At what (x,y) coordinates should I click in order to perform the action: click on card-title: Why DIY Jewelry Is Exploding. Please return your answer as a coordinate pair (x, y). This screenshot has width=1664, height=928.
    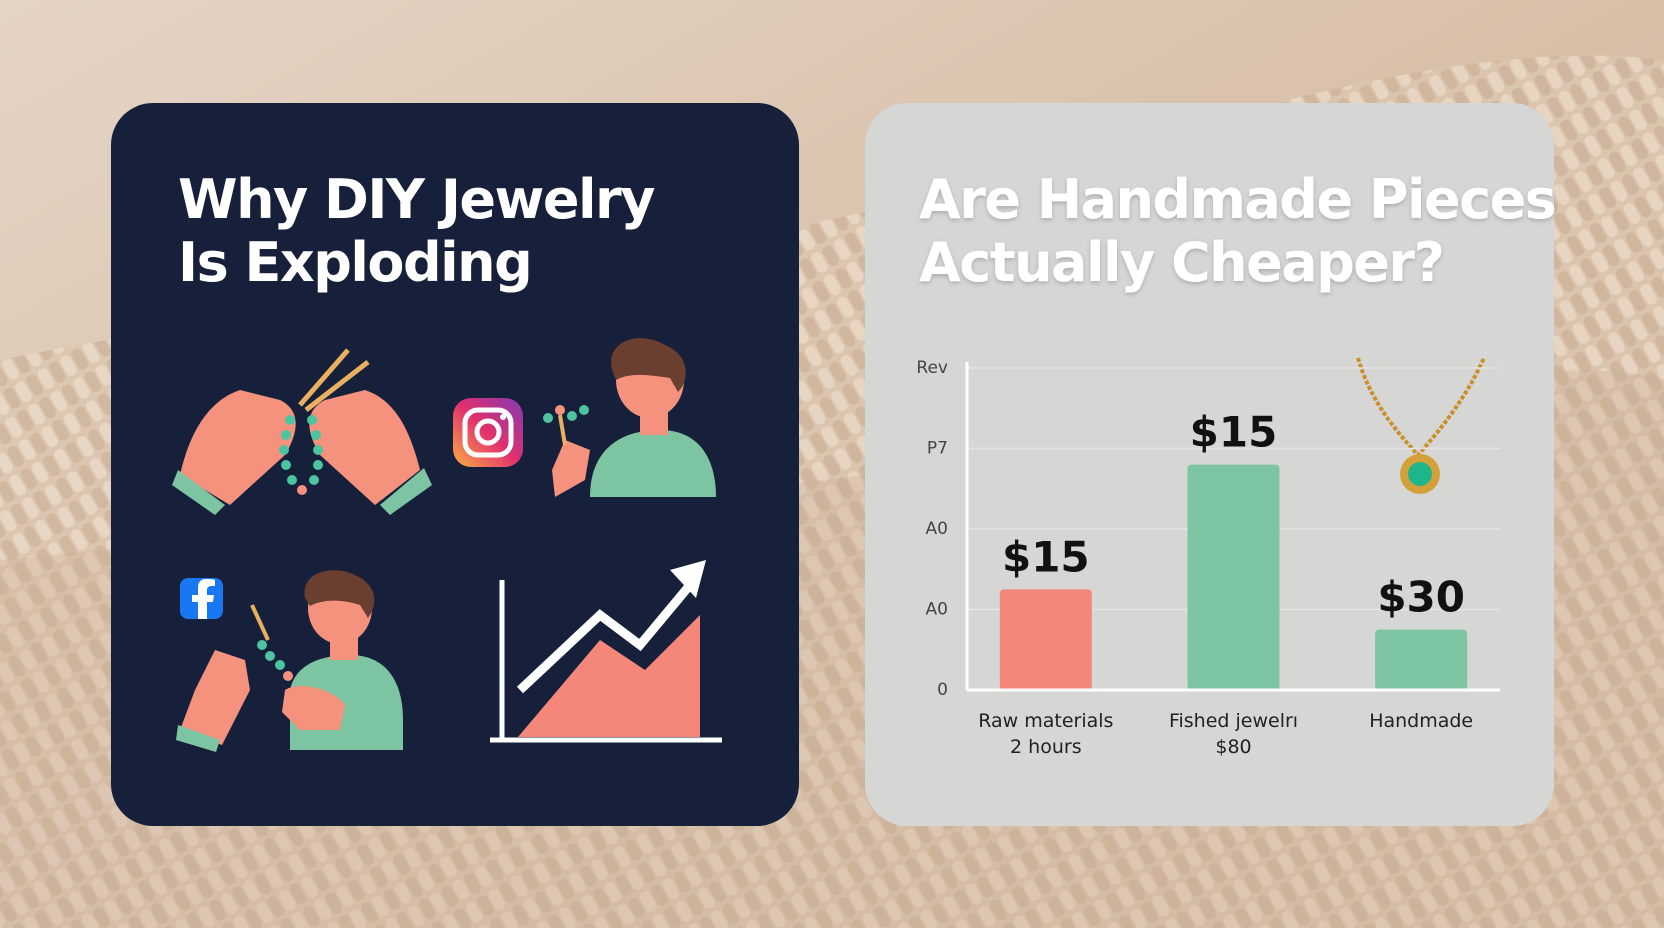
    Looking at the image, I should click on (416, 231).